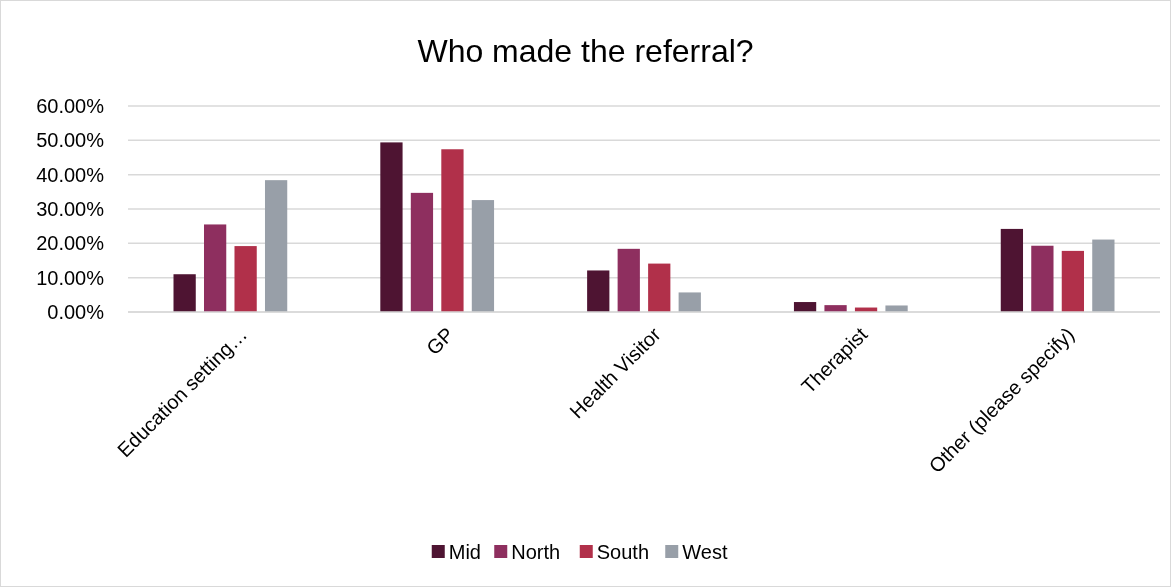 Image resolution: width=1171 pixels, height=587 pixels. I want to click on y-tick-label: 50.00%, so click(70, 140).